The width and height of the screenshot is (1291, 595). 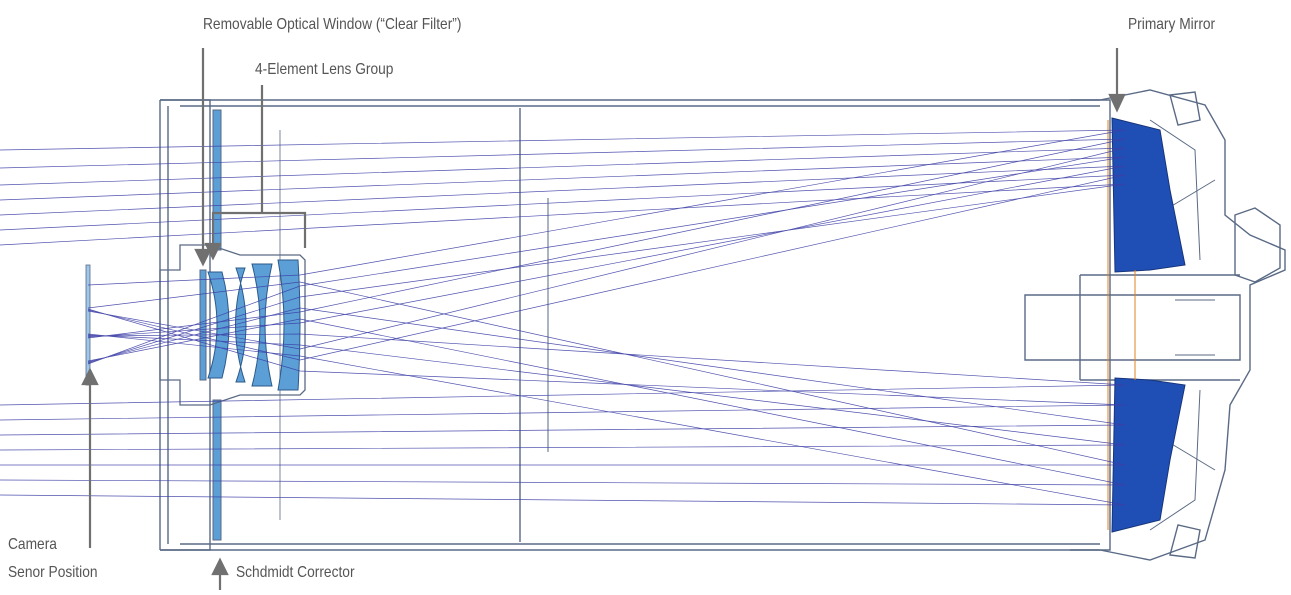 I want to click on tube-bottom-wall, so click(x=630, y=547).